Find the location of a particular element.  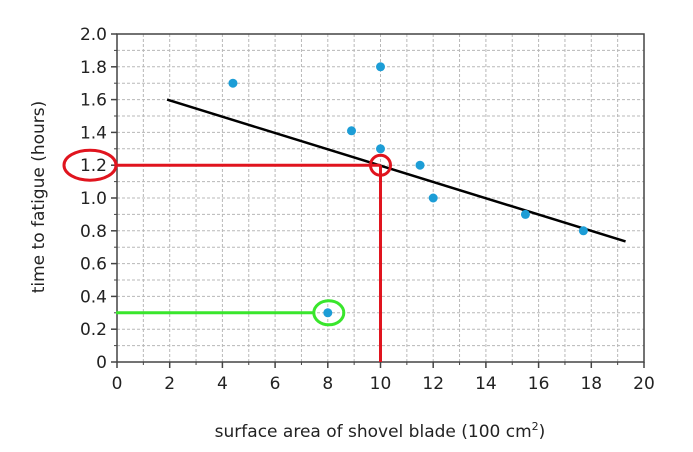

x-tick-label: 18 is located at coordinates (591, 384).